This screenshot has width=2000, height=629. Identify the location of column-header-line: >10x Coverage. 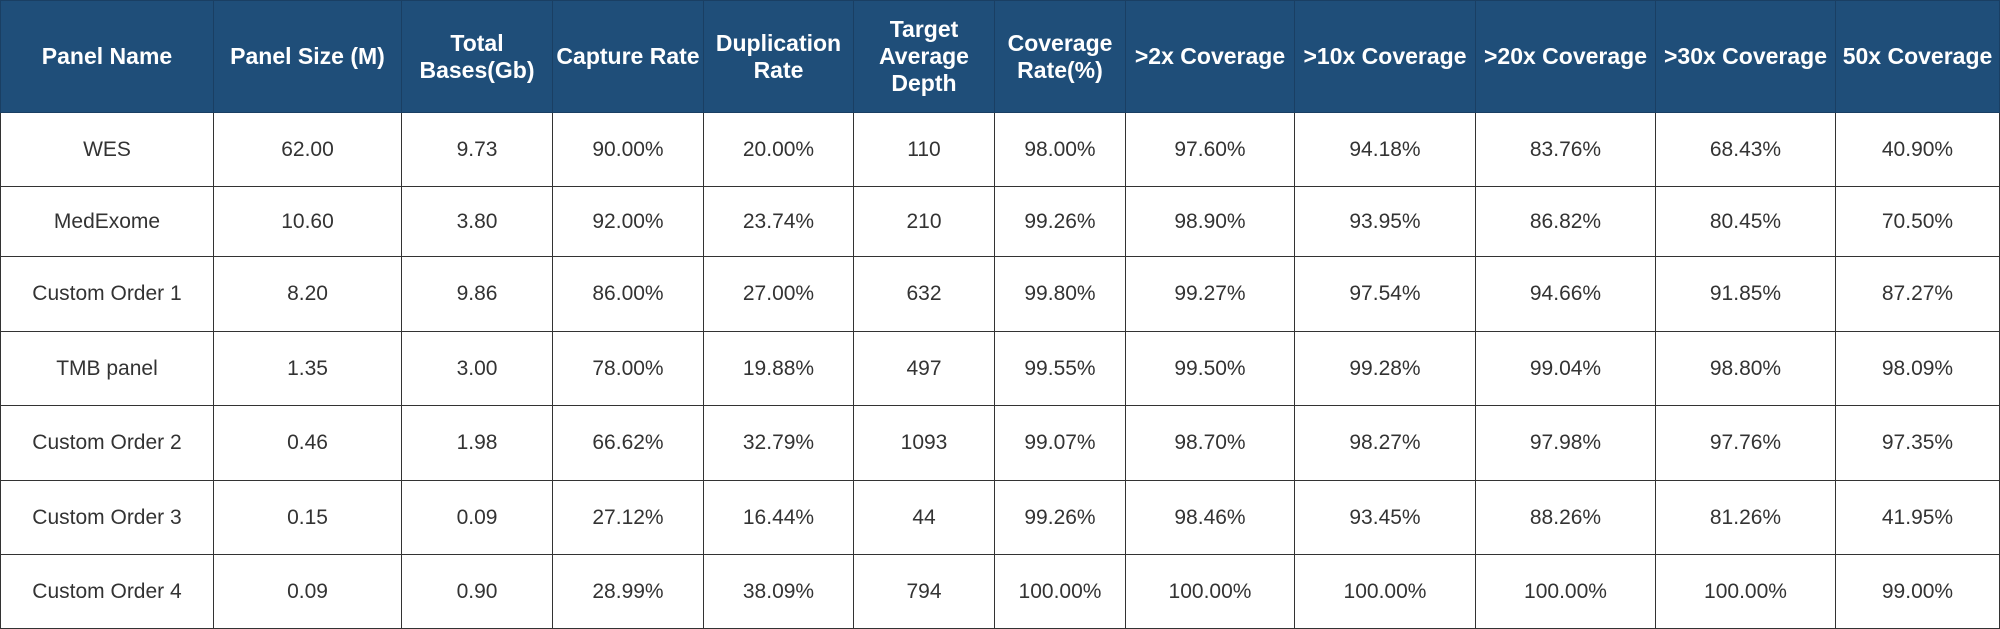
(1385, 56).